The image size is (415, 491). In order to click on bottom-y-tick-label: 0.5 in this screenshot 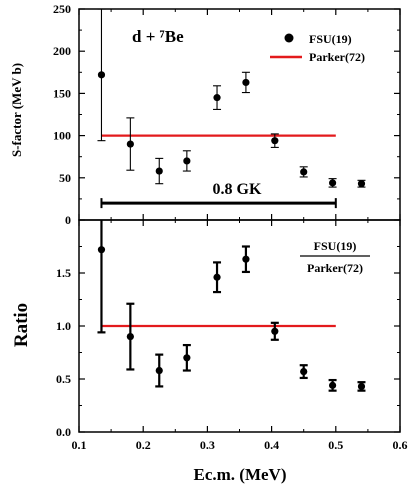, I will do `click(63, 379)`.